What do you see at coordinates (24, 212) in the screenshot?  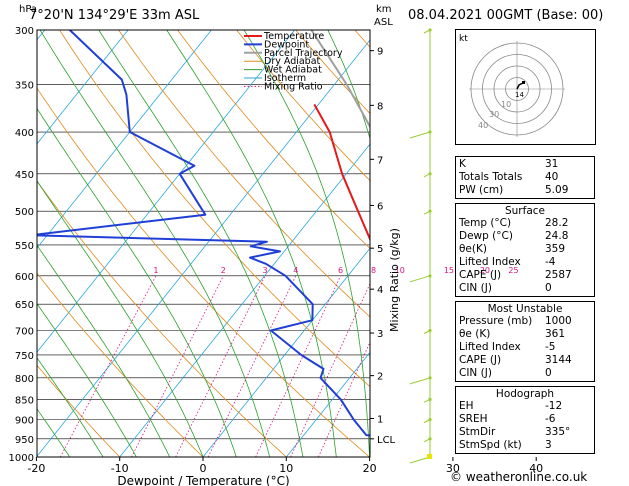 I see `pressure-tick-label: 500` at bounding box center [24, 212].